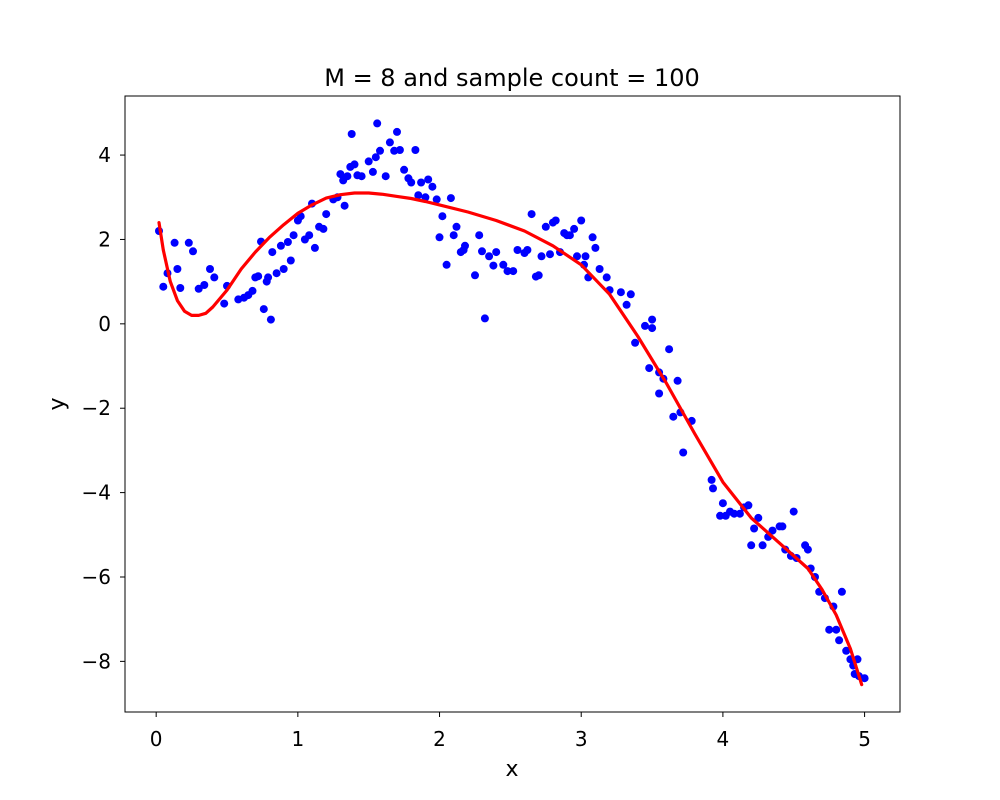 This screenshot has width=1000, height=800. I want to click on x-tick-label: 2, so click(439, 739).